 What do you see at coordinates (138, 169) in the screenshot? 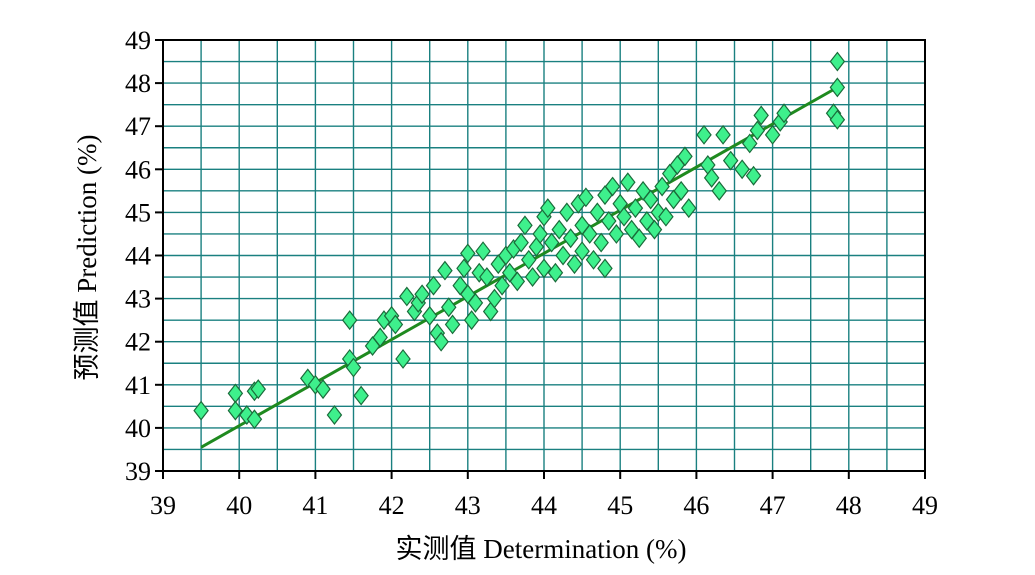
I see `y-tick-label: 46` at bounding box center [138, 169].